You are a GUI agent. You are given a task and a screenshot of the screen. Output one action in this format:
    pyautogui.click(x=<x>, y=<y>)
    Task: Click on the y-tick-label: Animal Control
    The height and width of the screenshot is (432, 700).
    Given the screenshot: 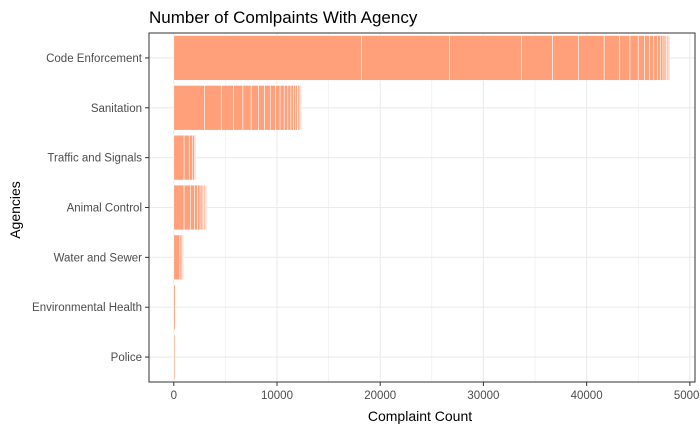 What is the action you would take?
    pyautogui.click(x=104, y=209)
    